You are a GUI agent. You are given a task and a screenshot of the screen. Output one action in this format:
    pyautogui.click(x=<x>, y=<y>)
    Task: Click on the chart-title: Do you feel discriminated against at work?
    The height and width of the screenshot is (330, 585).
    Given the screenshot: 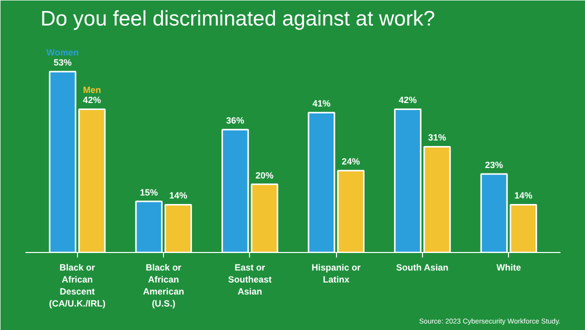 What is the action you would take?
    pyautogui.click(x=238, y=19)
    